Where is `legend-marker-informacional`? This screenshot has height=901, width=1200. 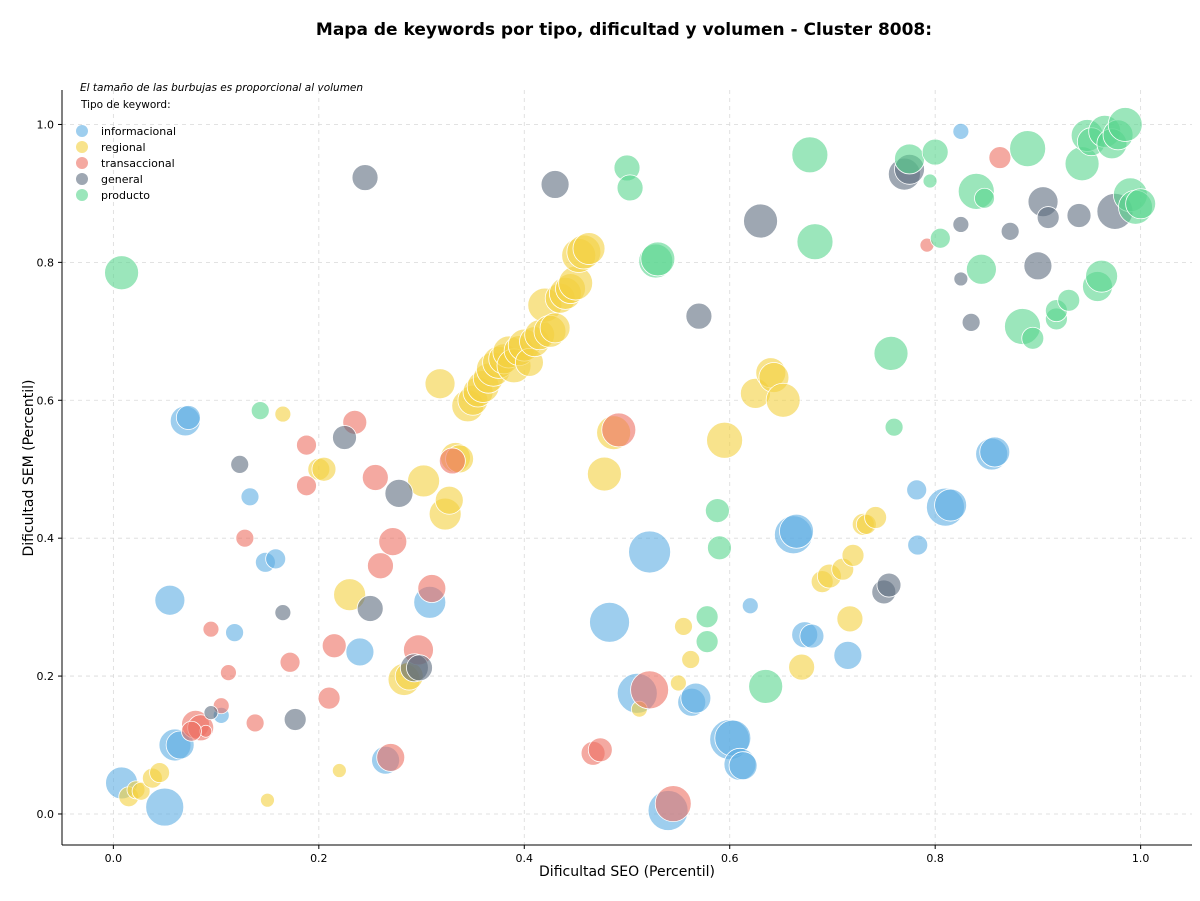
legend-marker-informacional is located at coordinates (82, 131).